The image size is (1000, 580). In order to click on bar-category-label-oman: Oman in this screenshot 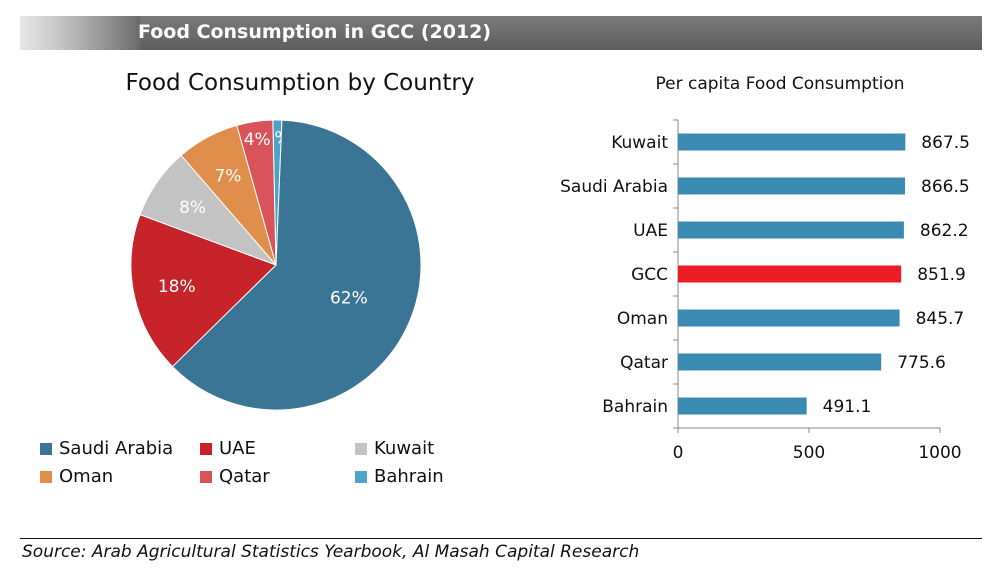, I will do `click(642, 319)`.